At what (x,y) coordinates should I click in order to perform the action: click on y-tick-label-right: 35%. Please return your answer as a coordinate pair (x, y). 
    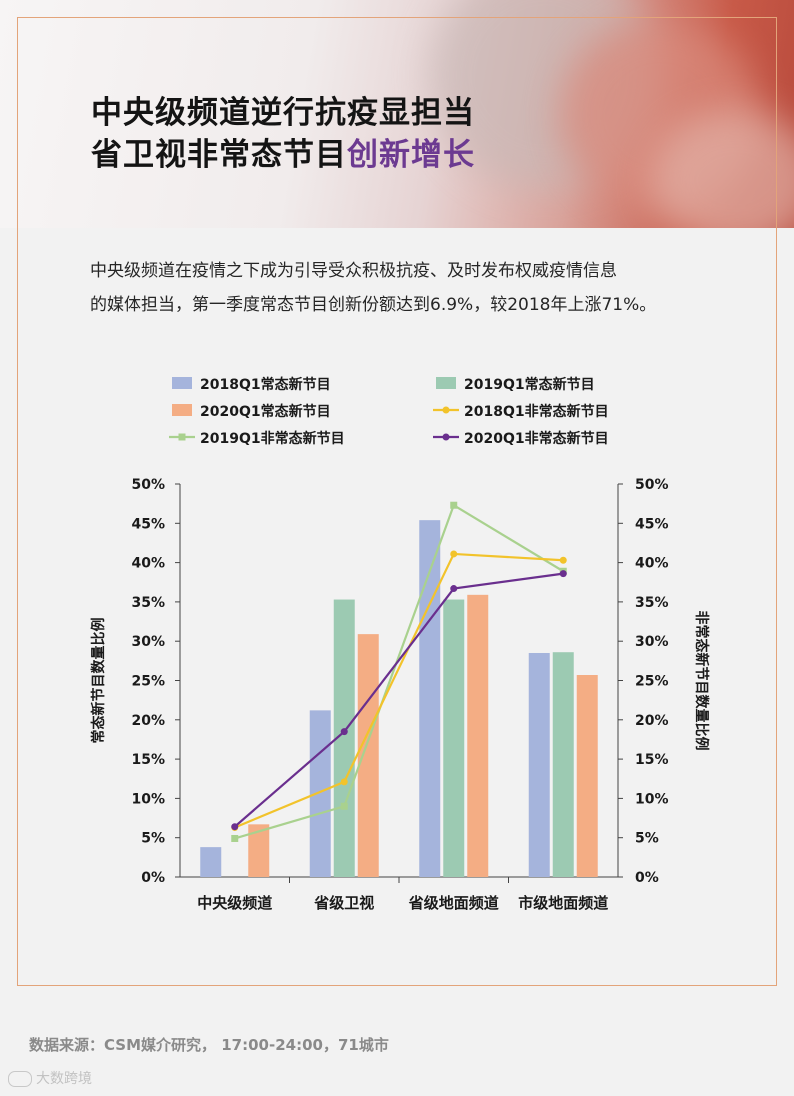
    Looking at the image, I should click on (652, 603).